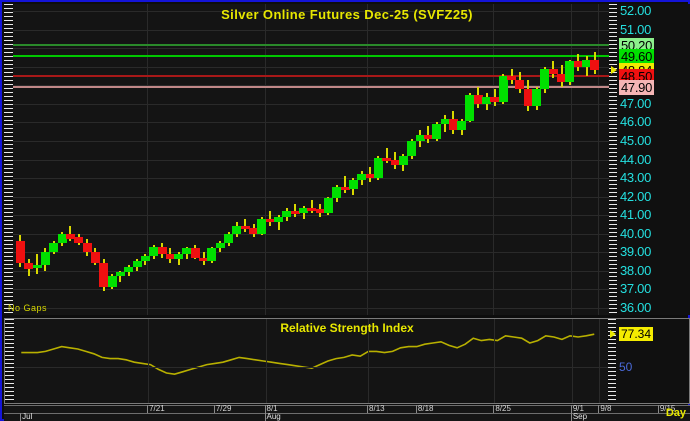  Describe the element at coordinates (636, 140) in the screenshot. I see `price-axis-label: 45.00` at that location.